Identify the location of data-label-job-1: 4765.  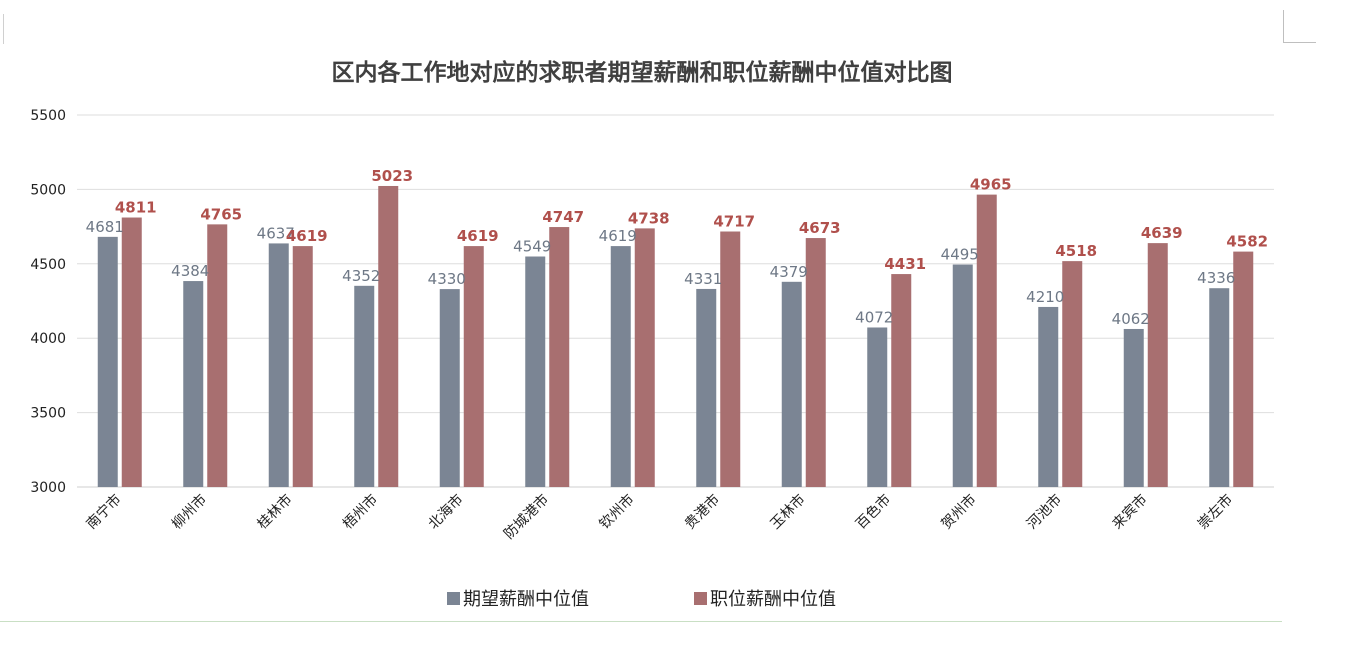
(221, 214).